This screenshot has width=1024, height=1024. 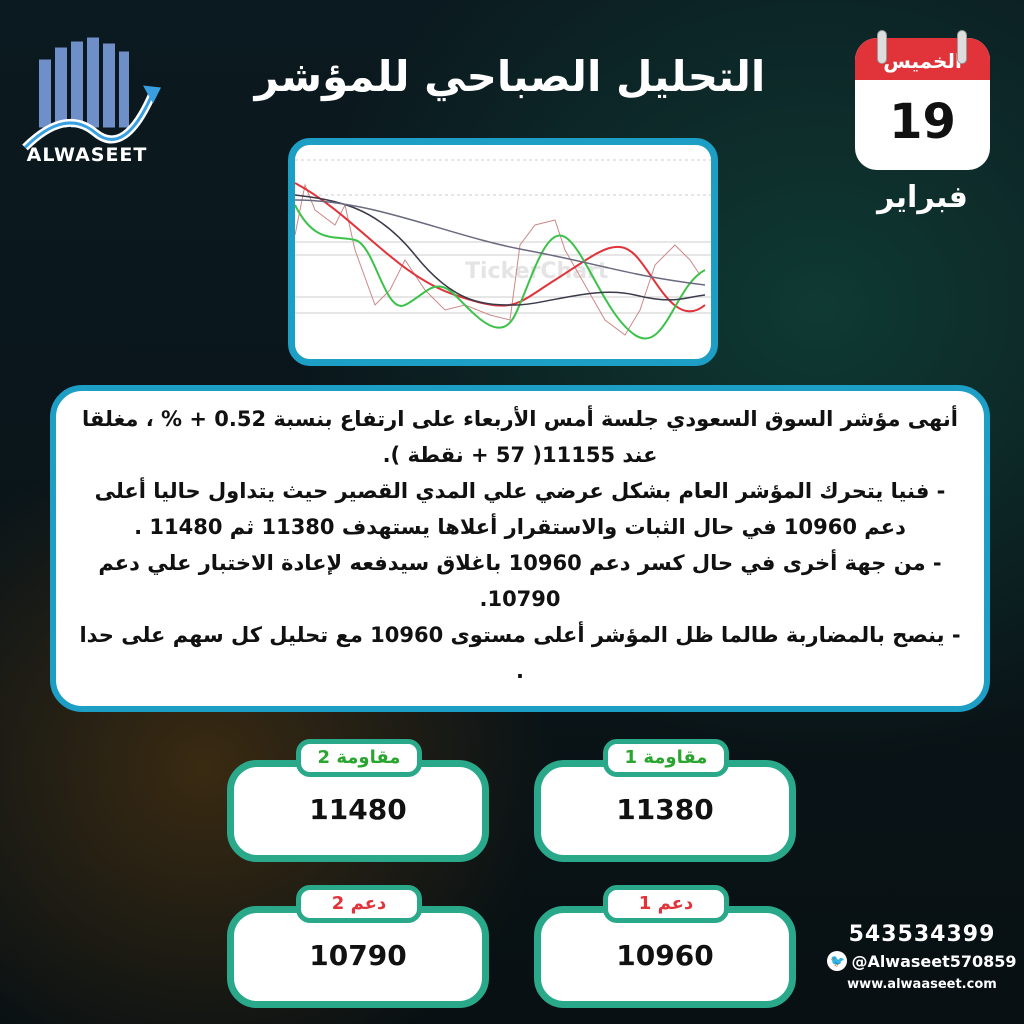 I want to click on calendar-weekday: الخميس, so click(x=922, y=59).